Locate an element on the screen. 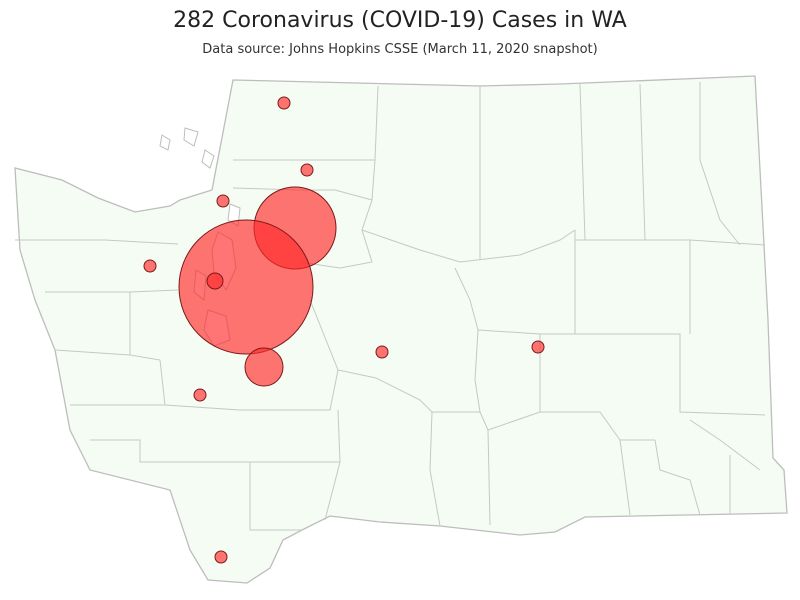  map-title: 282 Coronavirus (COVID-19) Cases in WA is located at coordinates (400, 20).